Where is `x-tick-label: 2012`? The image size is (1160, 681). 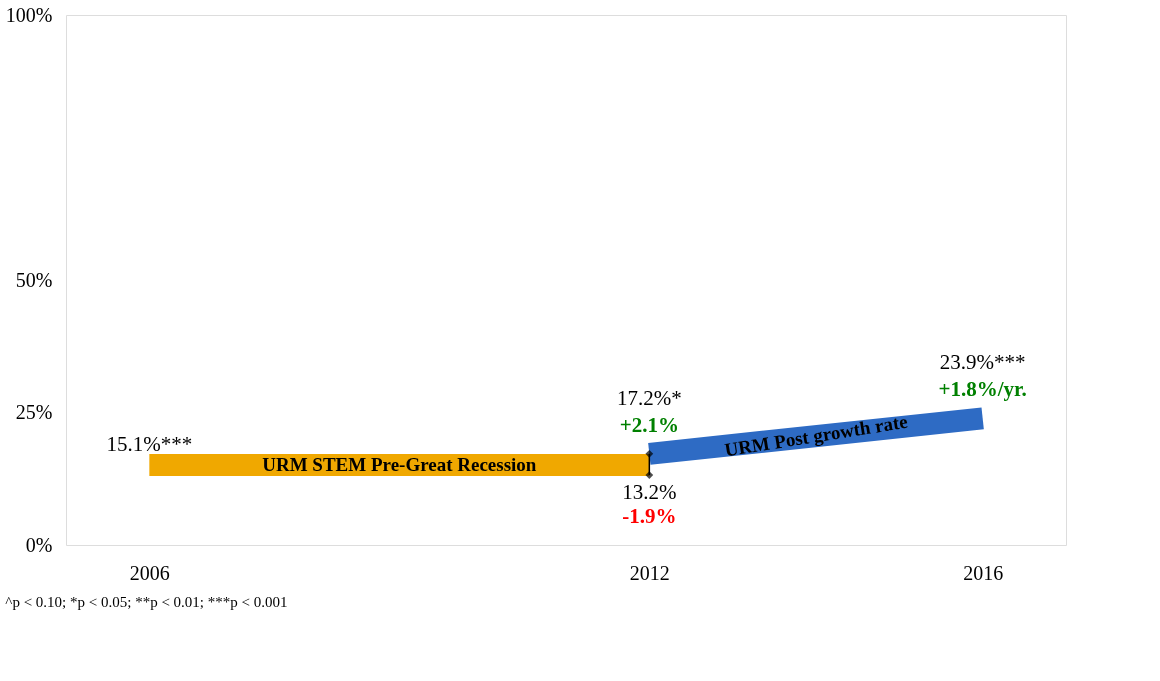
x-tick-label: 2012 is located at coordinates (649, 572).